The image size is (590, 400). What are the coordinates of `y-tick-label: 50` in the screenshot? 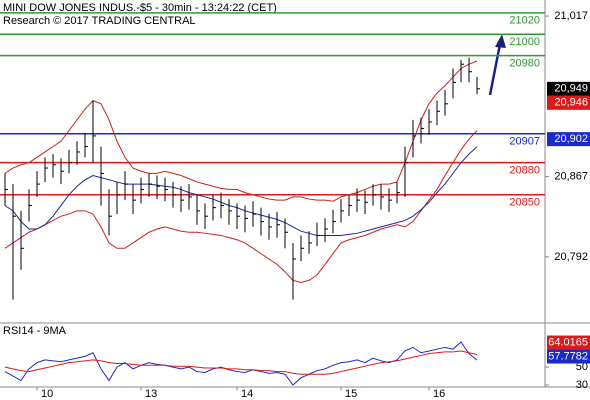 It's located at (582, 367).